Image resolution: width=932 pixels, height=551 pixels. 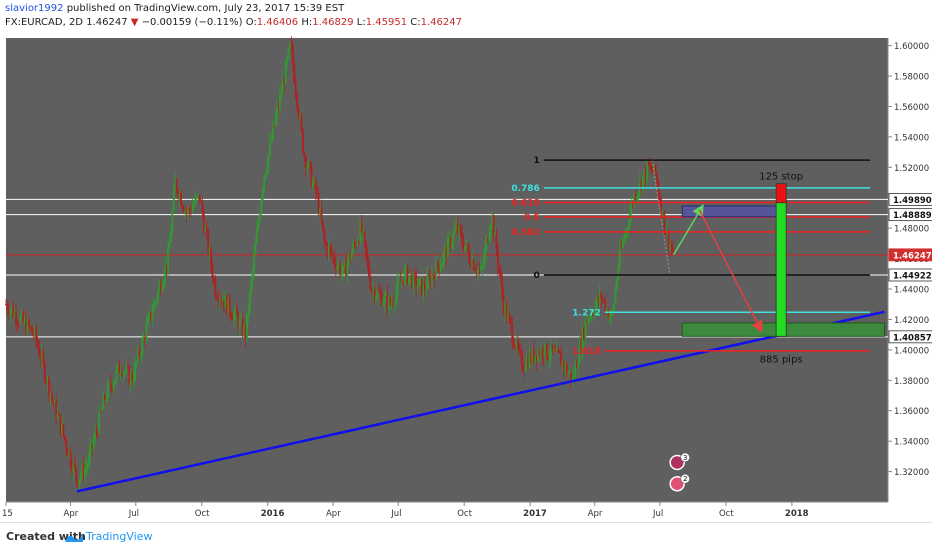 I want to click on fib-level-label: 0.618, so click(x=525, y=203).